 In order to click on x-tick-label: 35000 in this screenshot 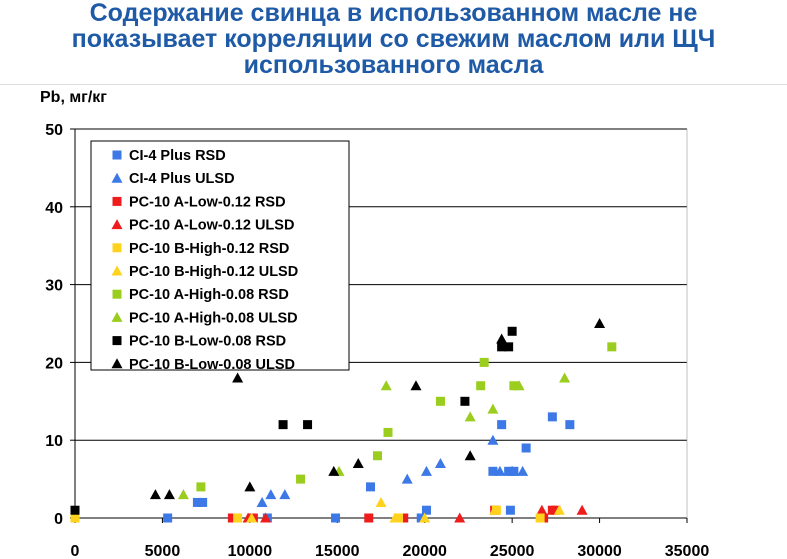, I will do `click(687, 551)`.